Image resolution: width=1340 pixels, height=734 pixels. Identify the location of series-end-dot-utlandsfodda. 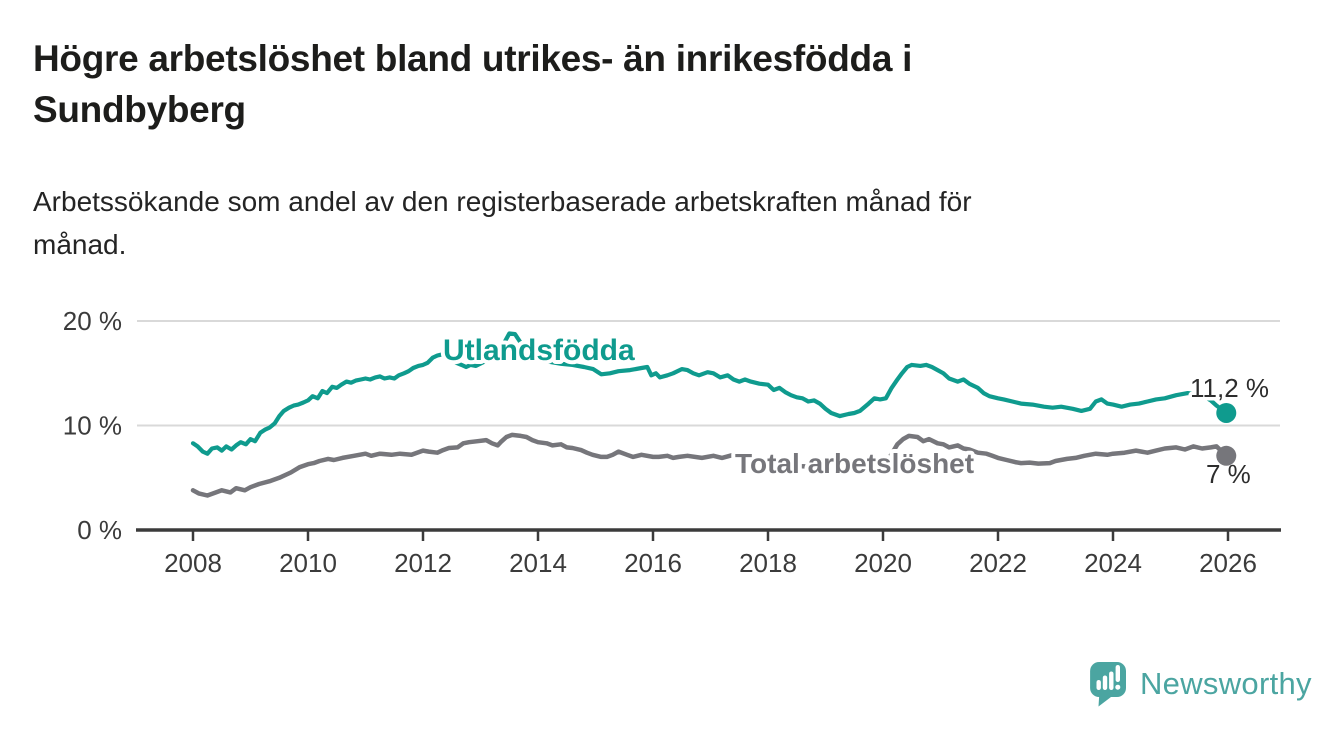
(1226, 412).